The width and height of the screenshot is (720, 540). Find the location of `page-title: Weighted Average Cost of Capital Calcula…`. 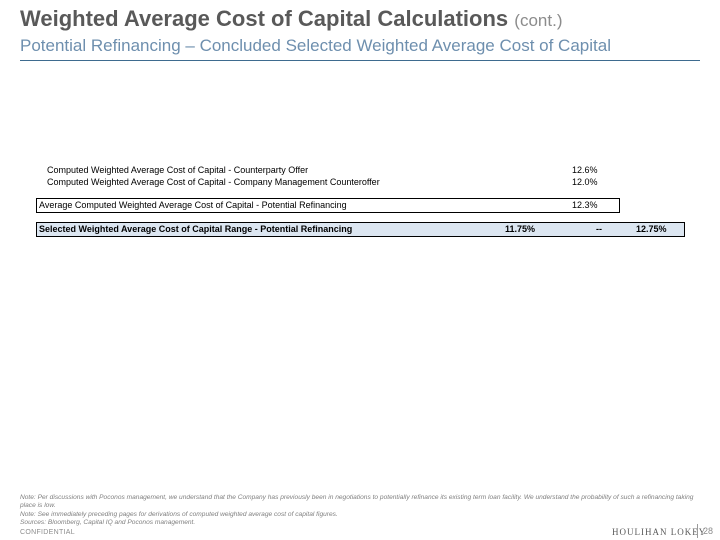

page-title: Weighted Average Cost of Capital Calcula… is located at coordinates (291, 19).